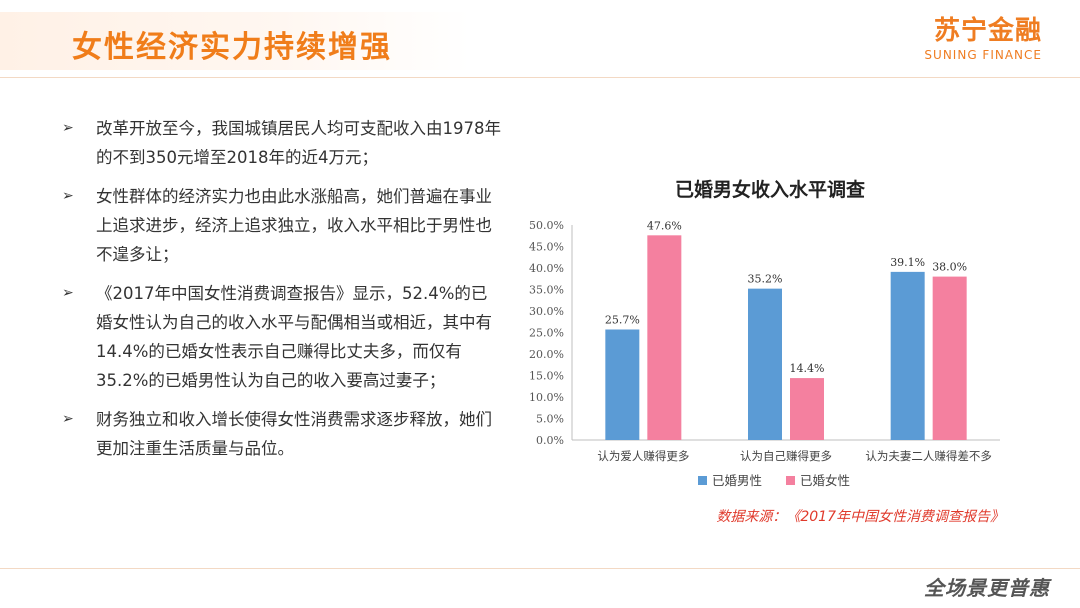  Describe the element at coordinates (737, 480) in the screenshot. I see `legend-label: 已婚男性` at that location.